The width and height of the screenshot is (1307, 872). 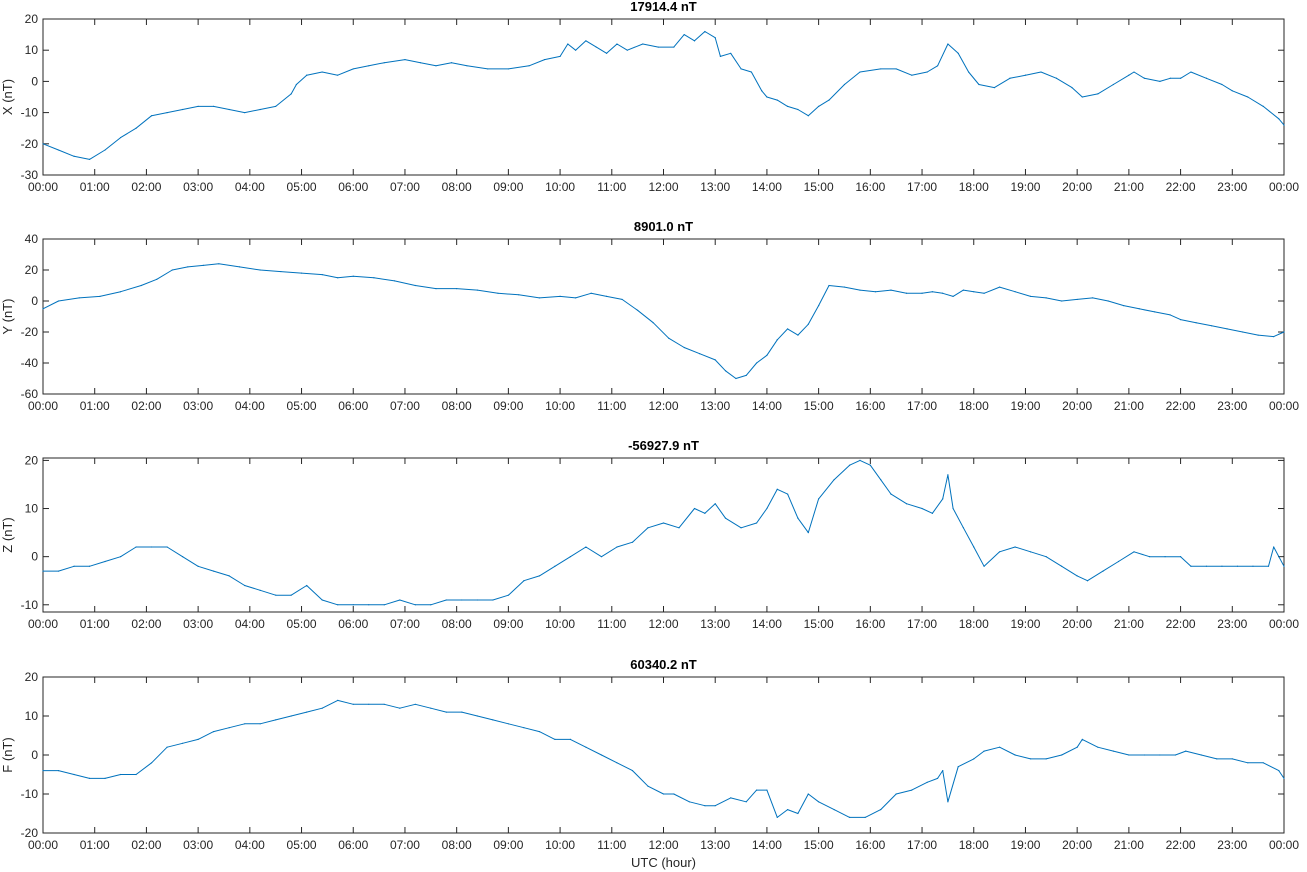 I want to click on x-tick-label: 21:00, so click(x=1129, y=406).